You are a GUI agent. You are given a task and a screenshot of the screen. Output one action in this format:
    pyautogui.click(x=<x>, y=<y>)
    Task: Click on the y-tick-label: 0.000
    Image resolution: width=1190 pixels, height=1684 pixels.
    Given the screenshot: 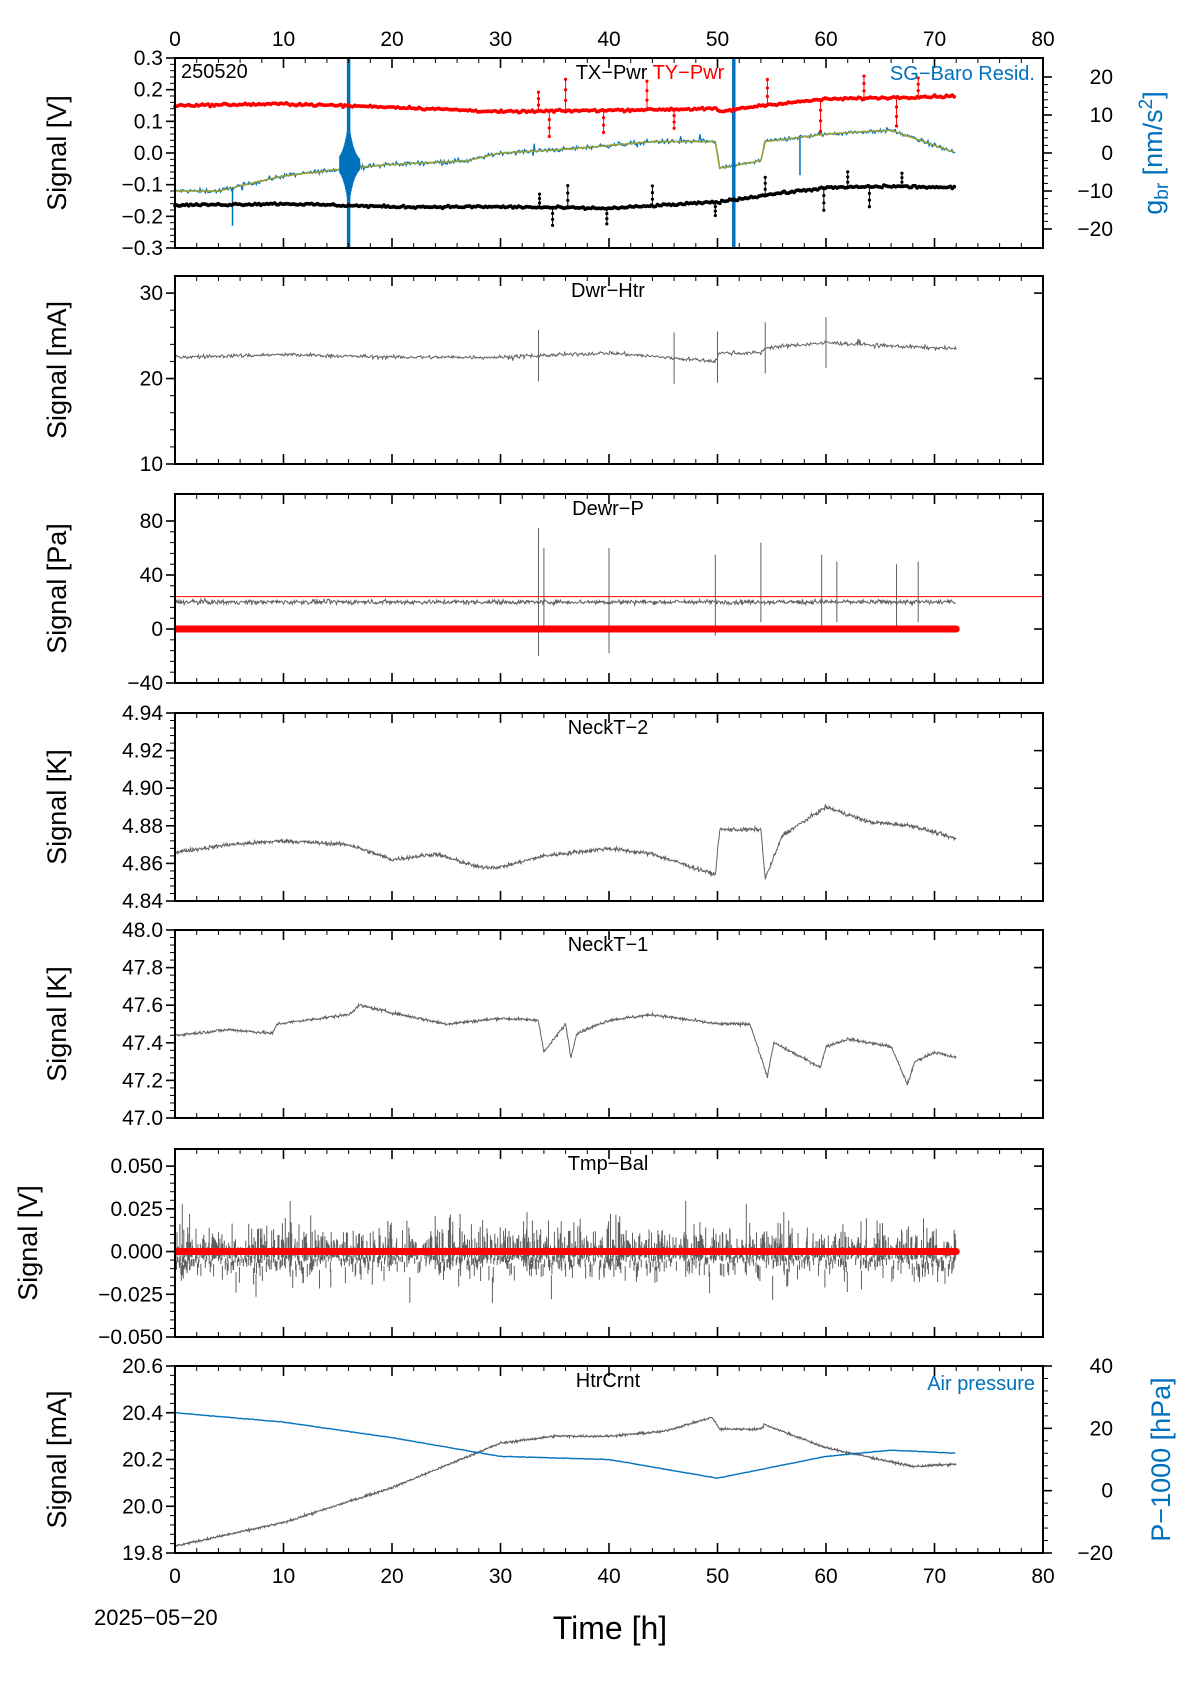 What is the action you would take?
    pyautogui.click(x=136, y=1252)
    